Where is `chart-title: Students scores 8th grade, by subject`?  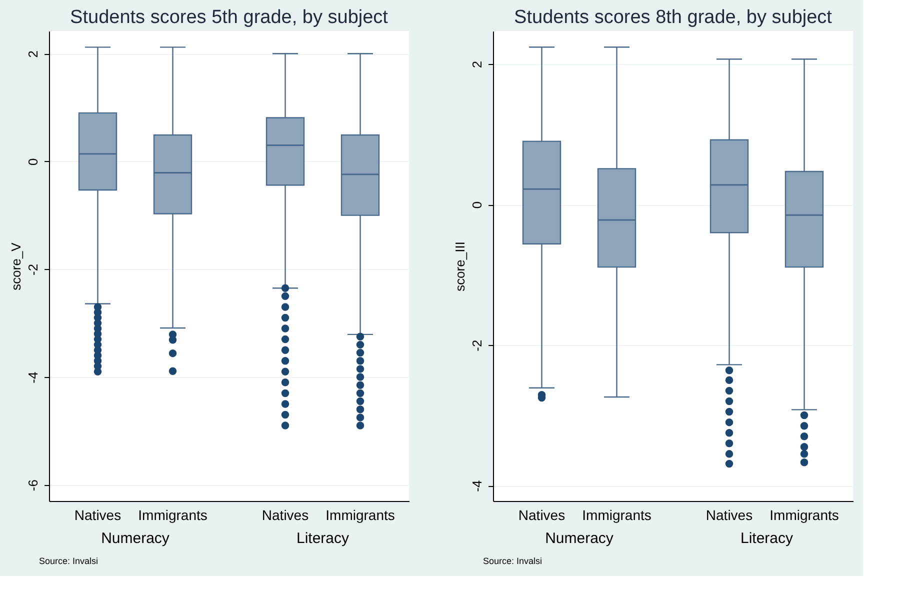 chart-title: Students scores 8th grade, by subject is located at coordinates (673, 17).